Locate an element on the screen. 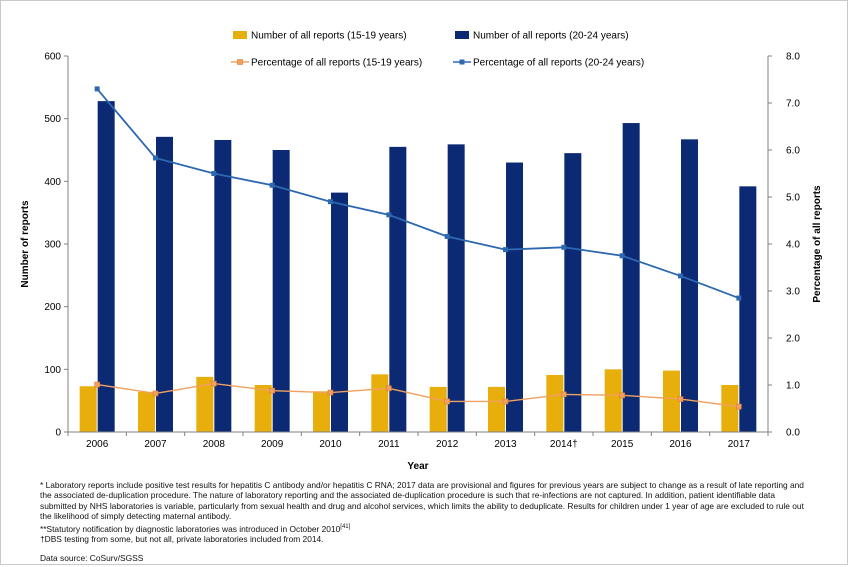  left-tick-label: 500 is located at coordinates (52, 119).